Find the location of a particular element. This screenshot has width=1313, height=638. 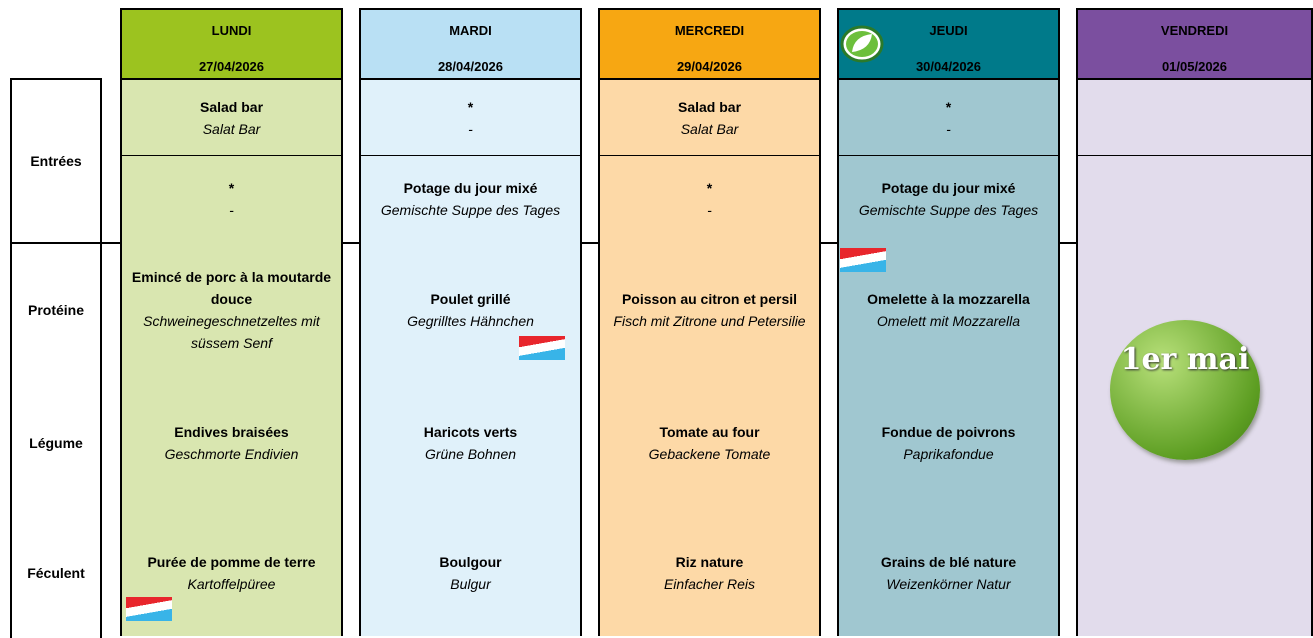

dish-fr: Omelette à la mozzarella is located at coordinates (948, 298).